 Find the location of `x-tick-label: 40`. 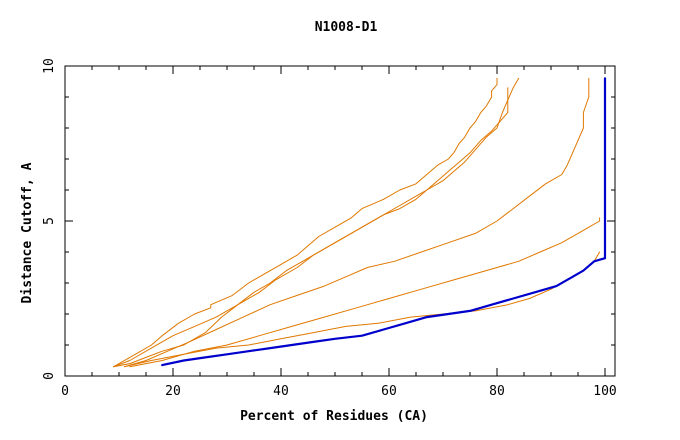

x-tick-label: 40 is located at coordinates (281, 391).